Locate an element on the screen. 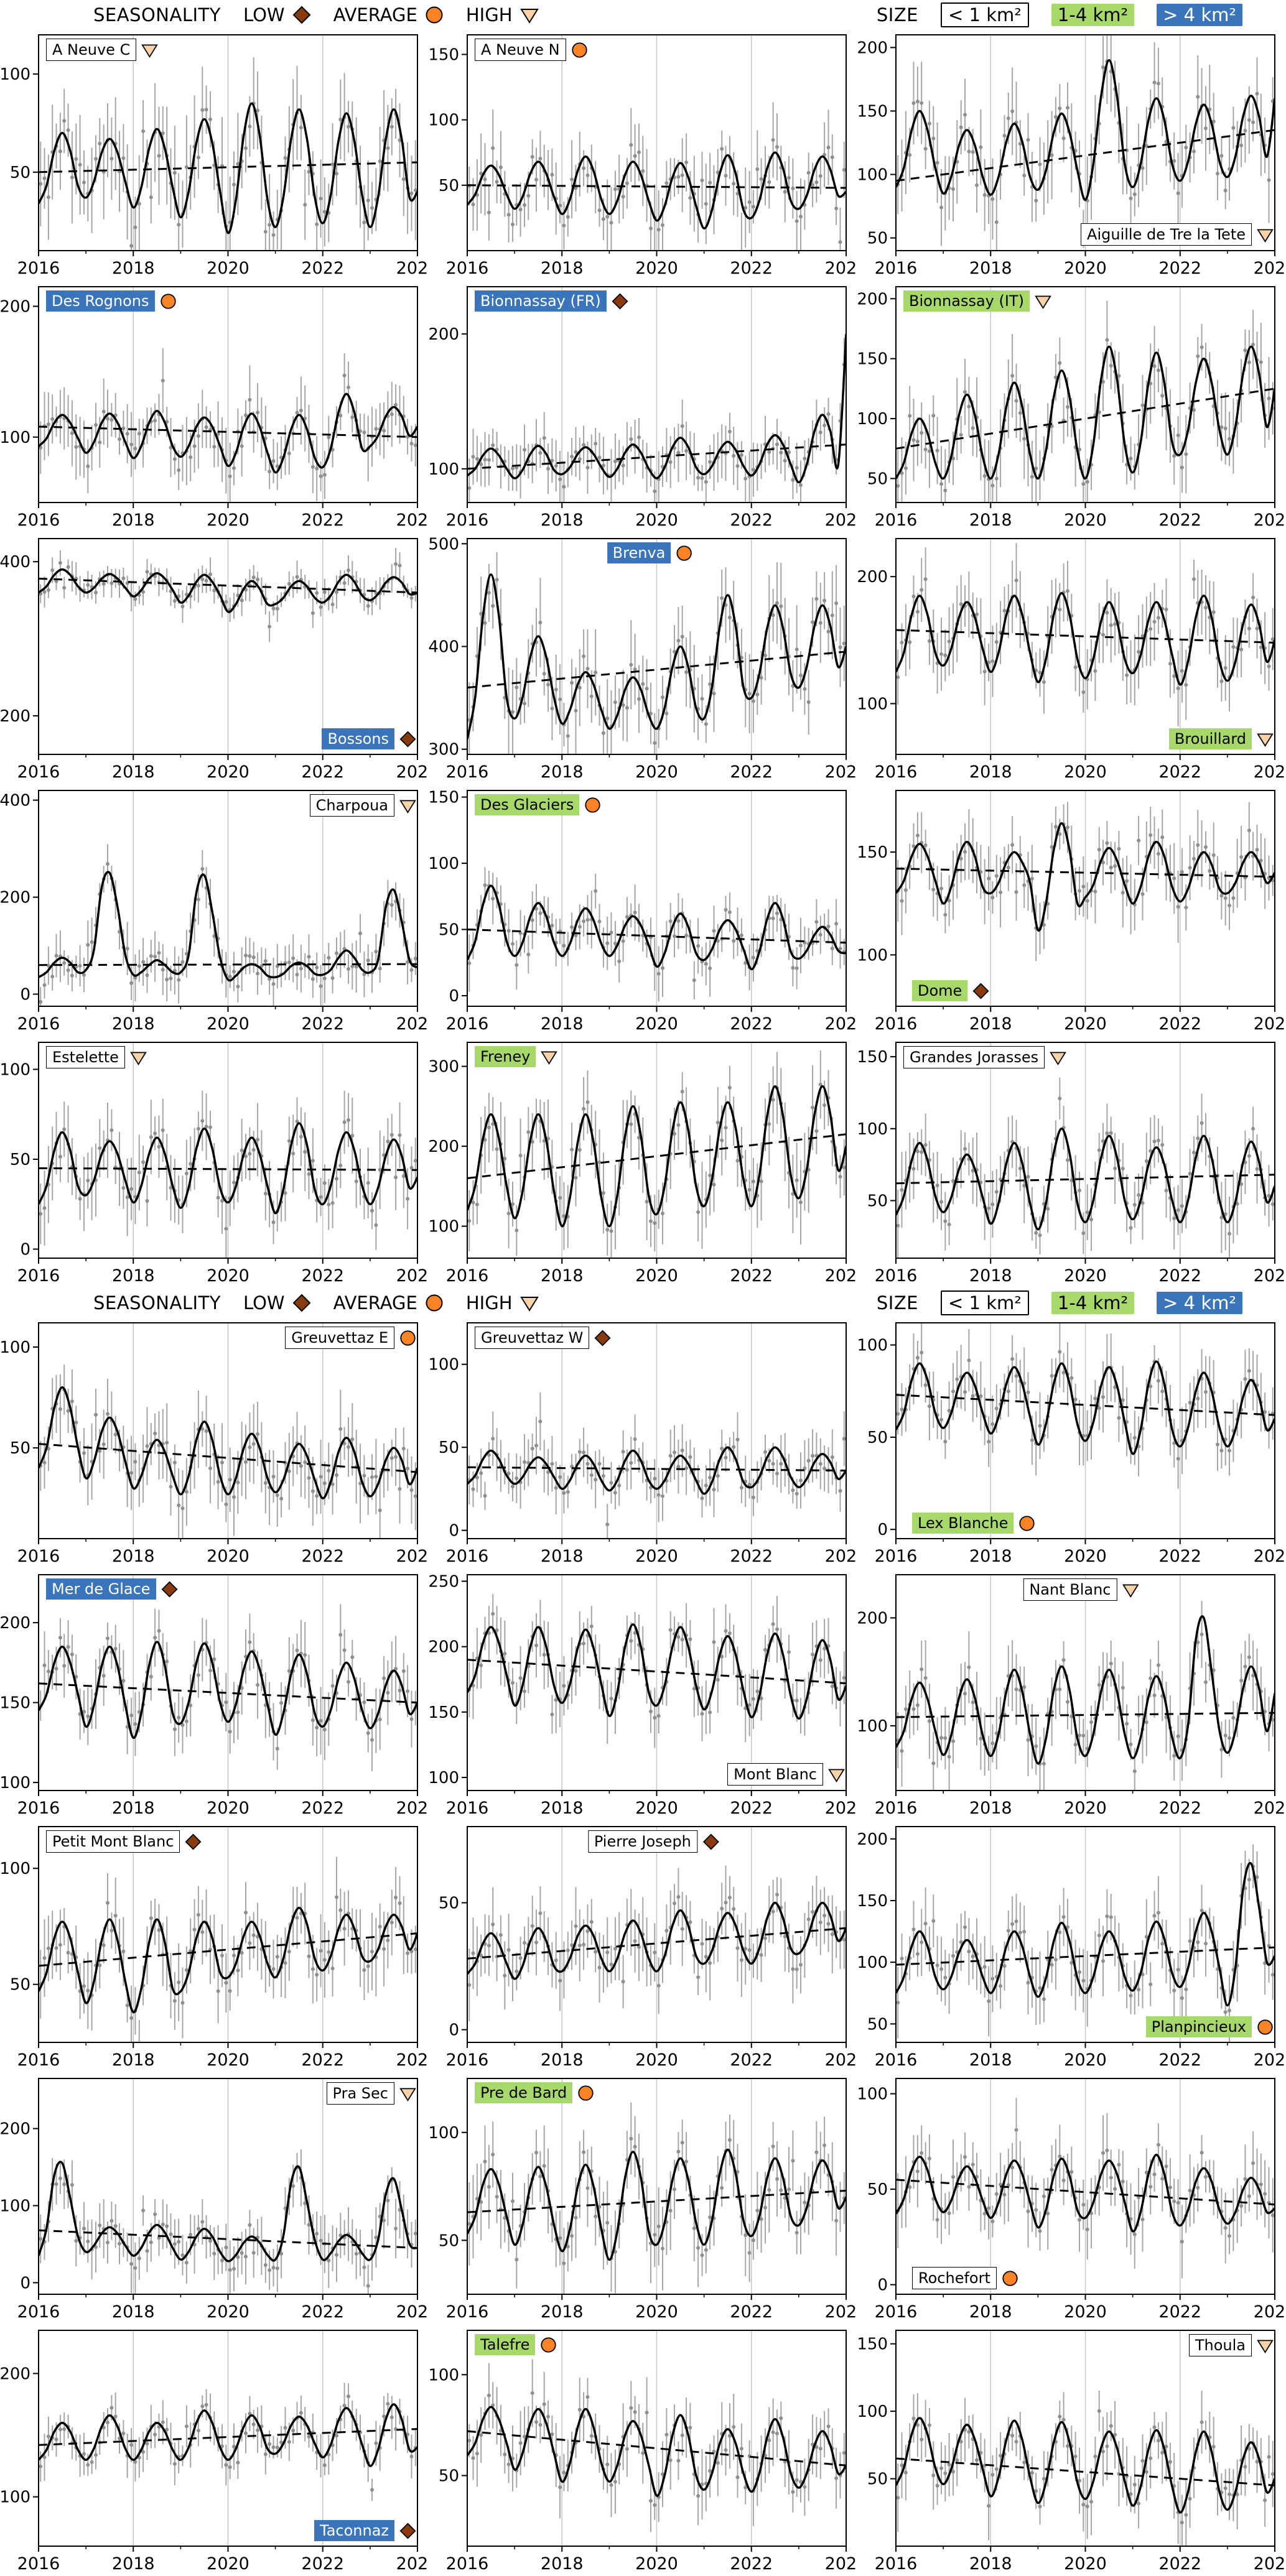  glacier-label: Estelette is located at coordinates (96, 1057).